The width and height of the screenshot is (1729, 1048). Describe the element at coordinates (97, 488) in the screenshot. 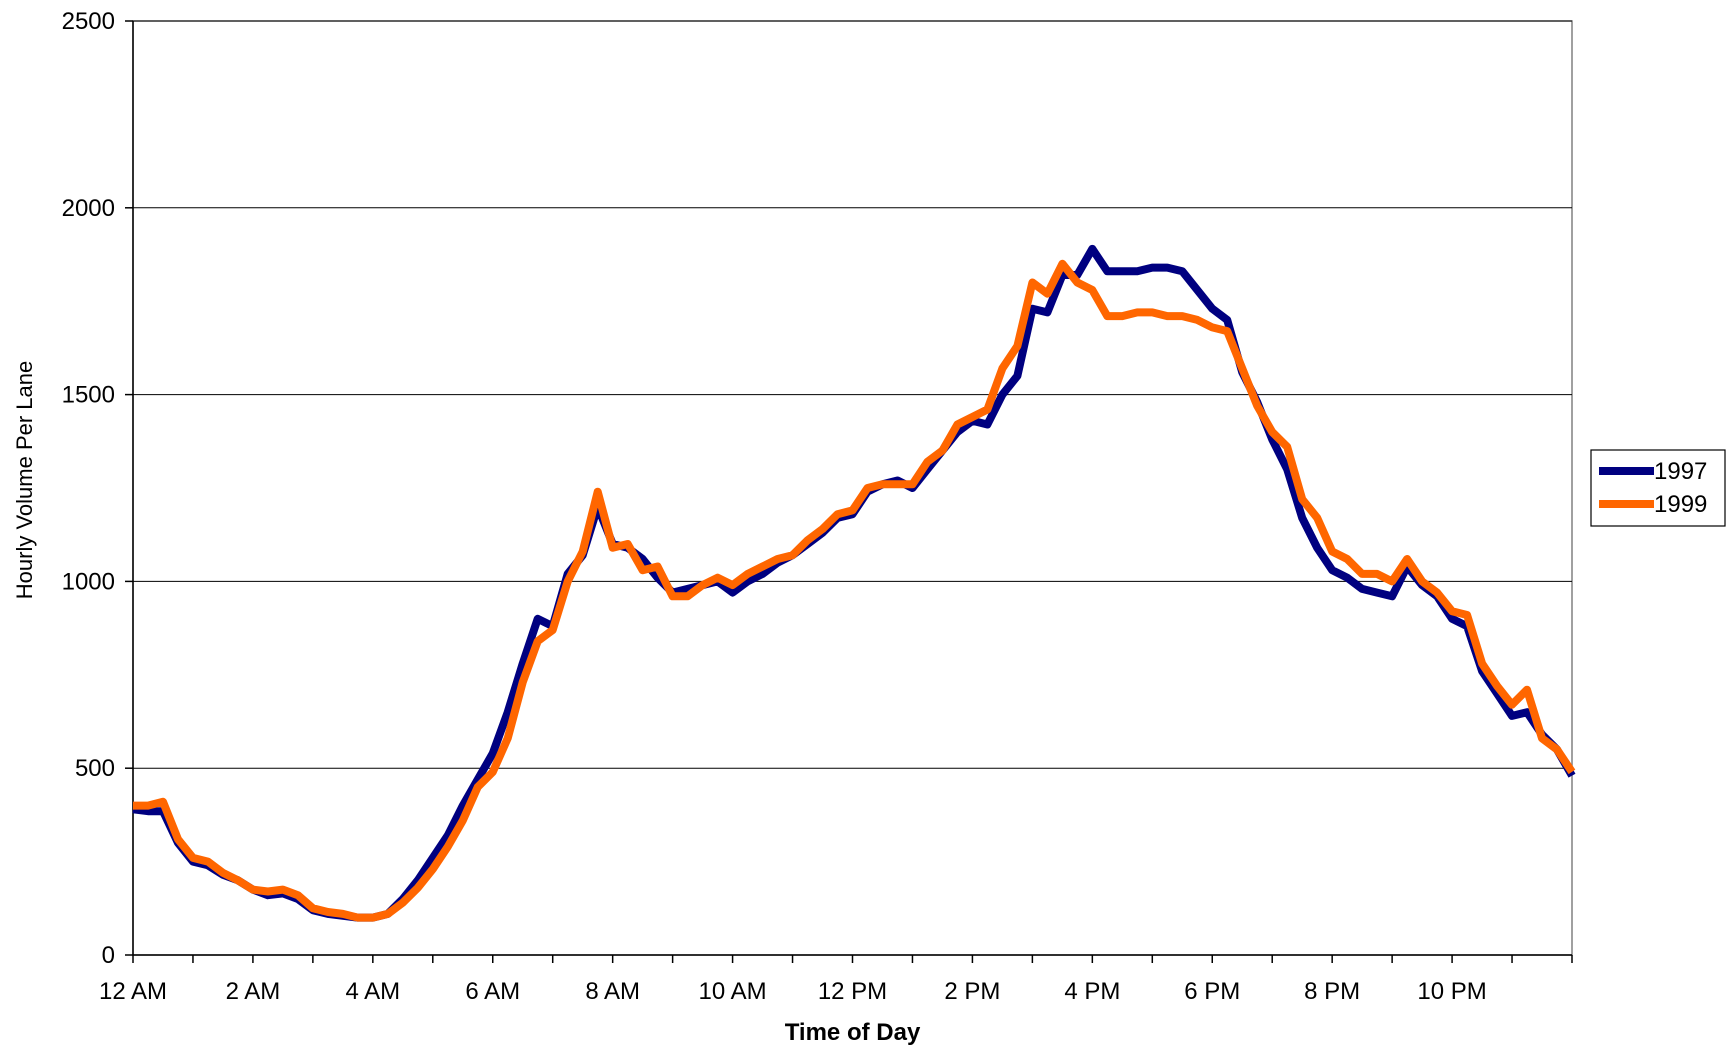

I see `y-axis-ticks: 0 500 1000 1500 2000 2500` at that location.